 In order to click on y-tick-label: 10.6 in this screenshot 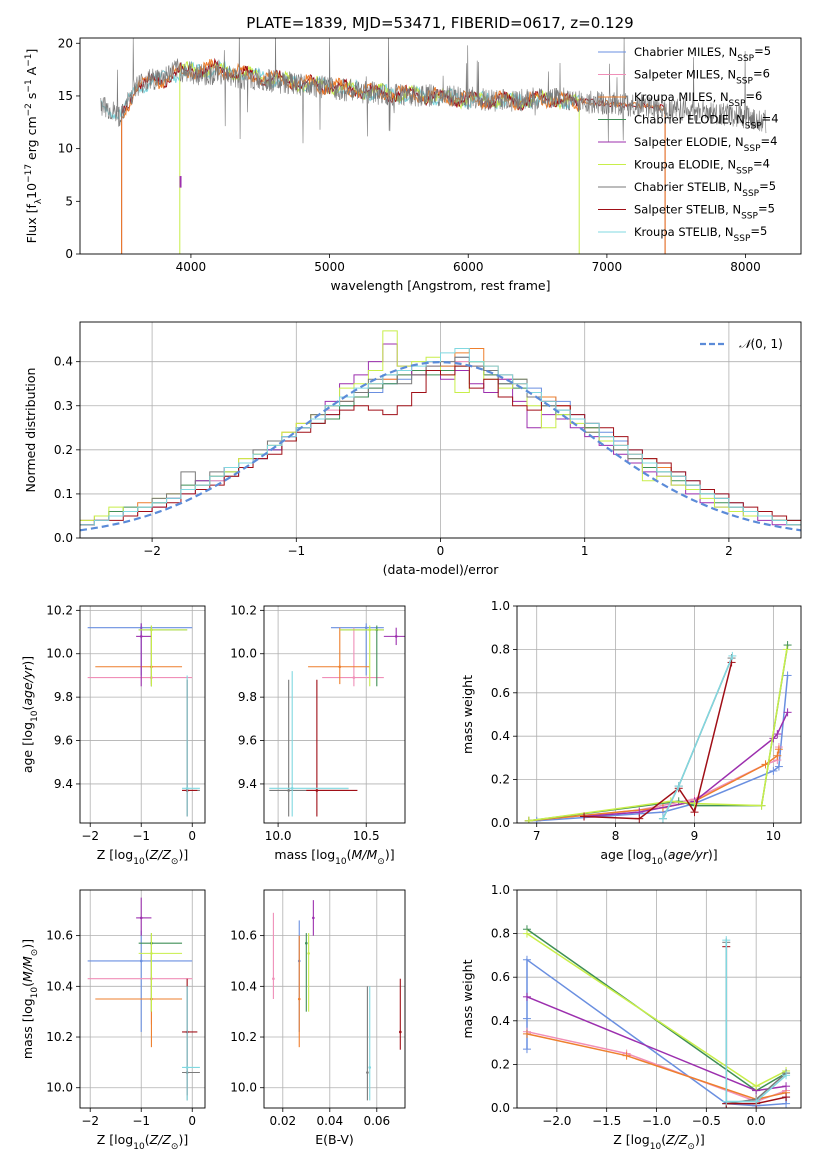, I will do `click(243, 936)`.